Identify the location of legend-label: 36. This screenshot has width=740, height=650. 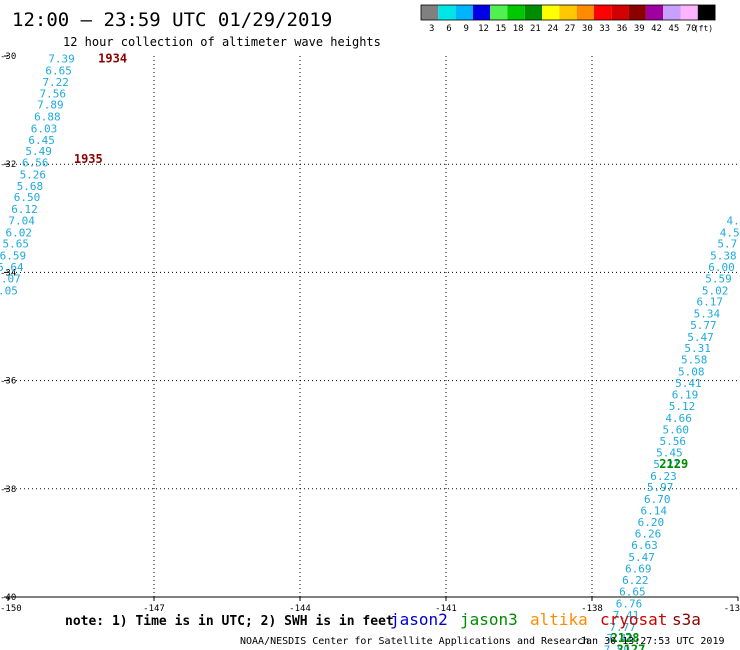
(622, 29).